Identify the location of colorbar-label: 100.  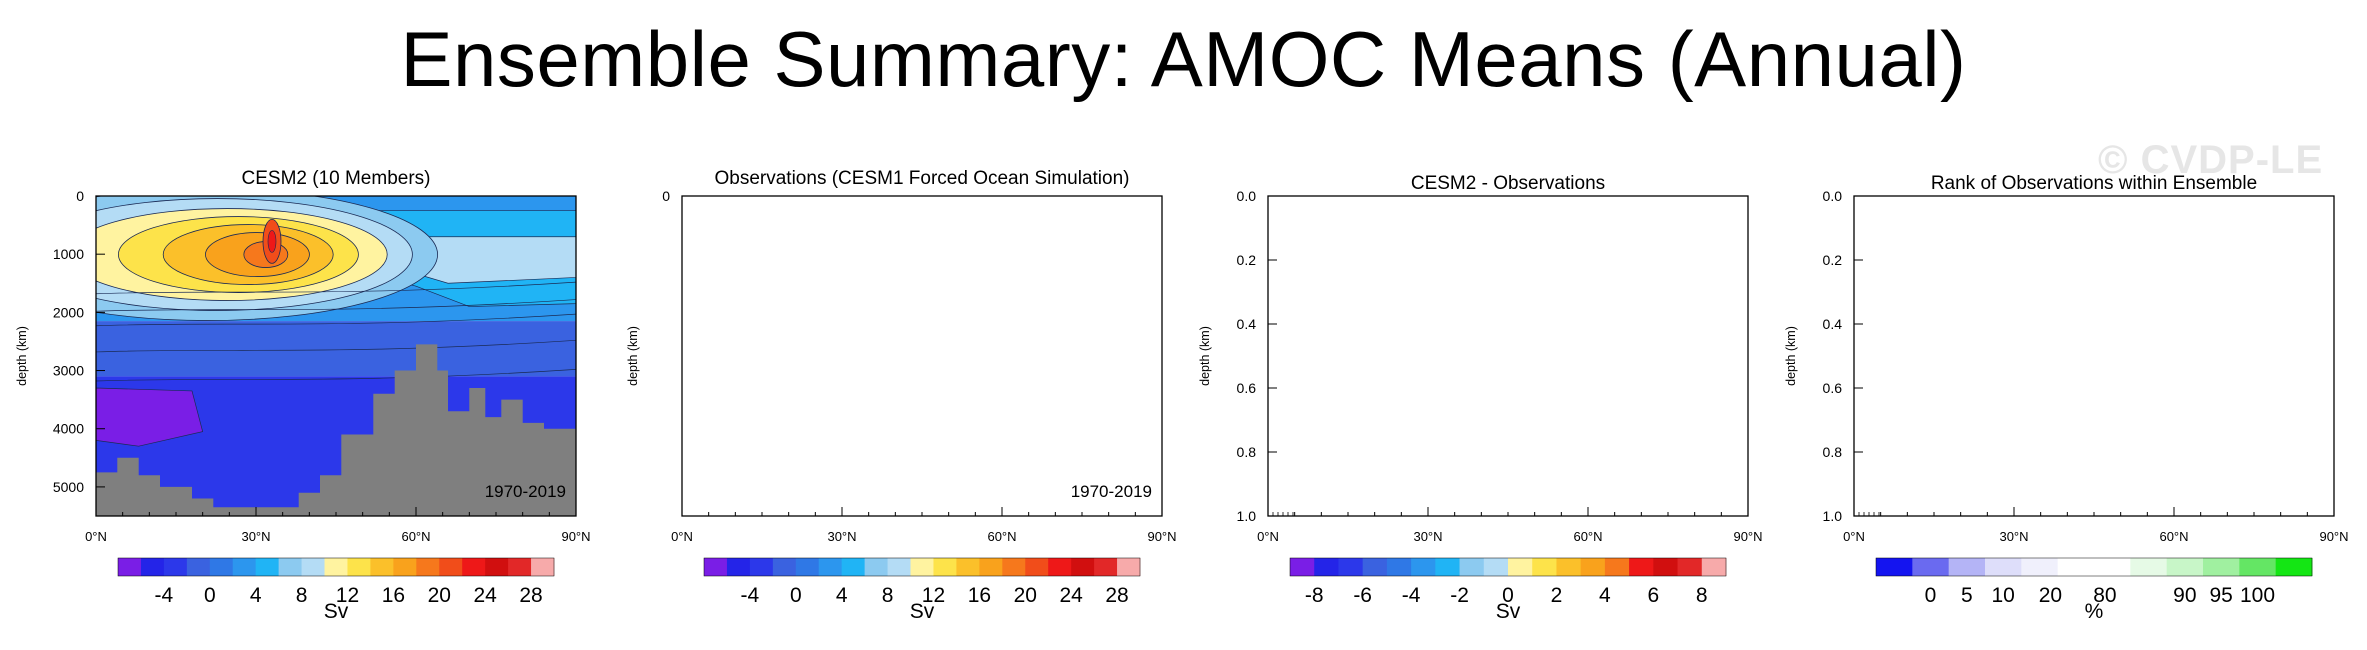
(2257, 595).